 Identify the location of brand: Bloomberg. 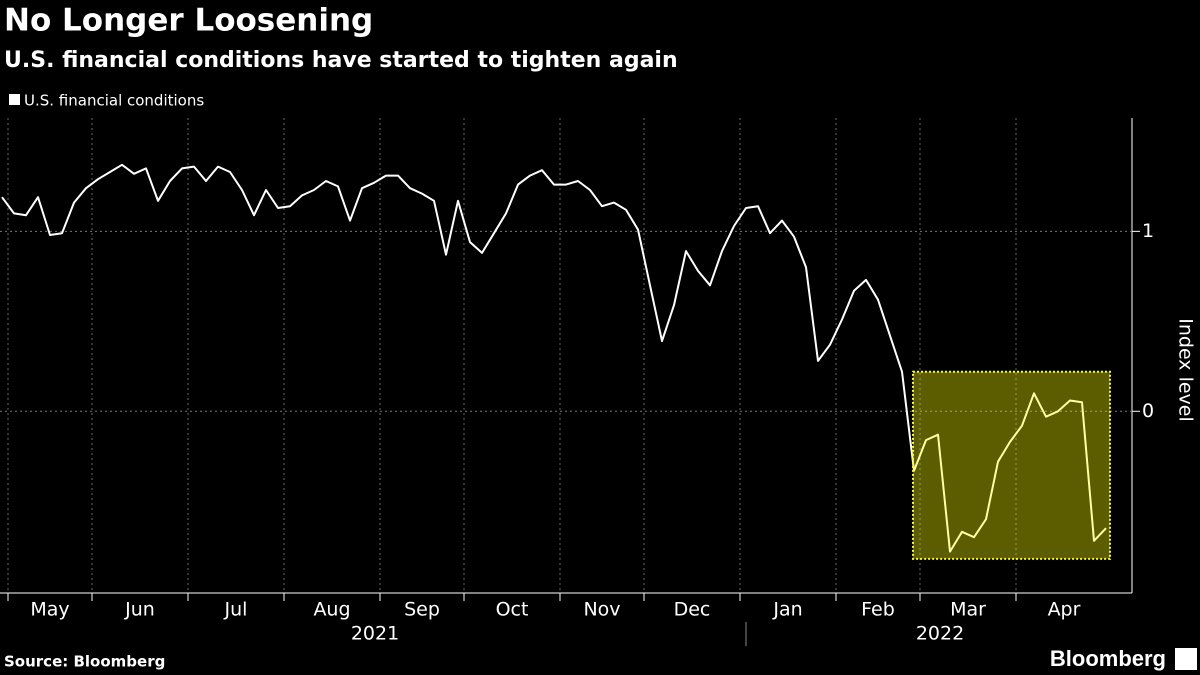
(1108, 658).